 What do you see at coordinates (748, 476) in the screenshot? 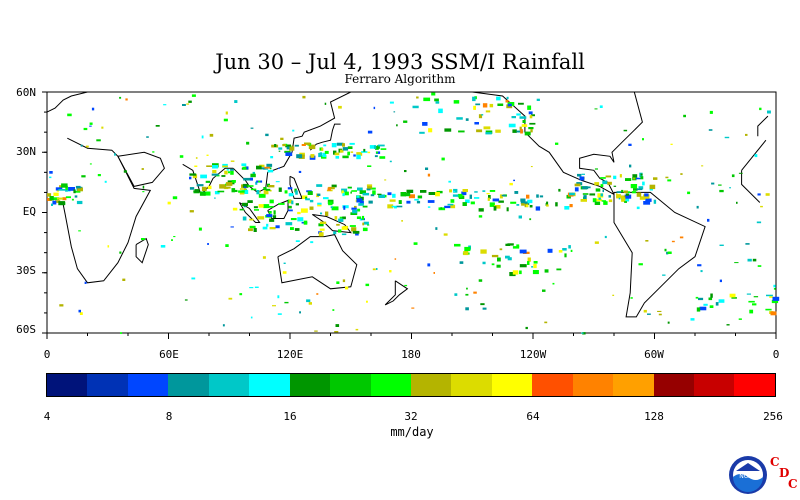
I see `svg-text: NOAA` at bounding box center [748, 476].